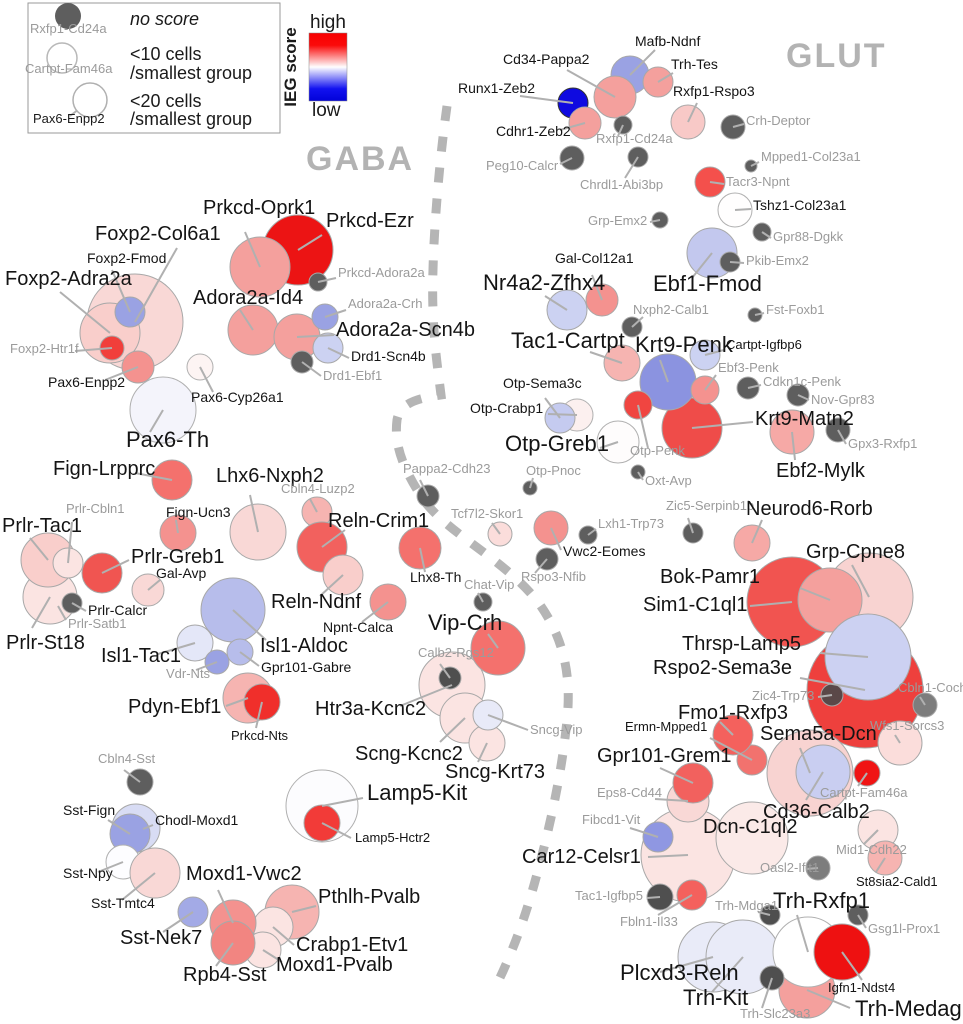  Describe the element at coordinates (843, 399) in the screenshot. I see `cluster-label-Nov-Gpr83: Nov-Gpr83` at that location.